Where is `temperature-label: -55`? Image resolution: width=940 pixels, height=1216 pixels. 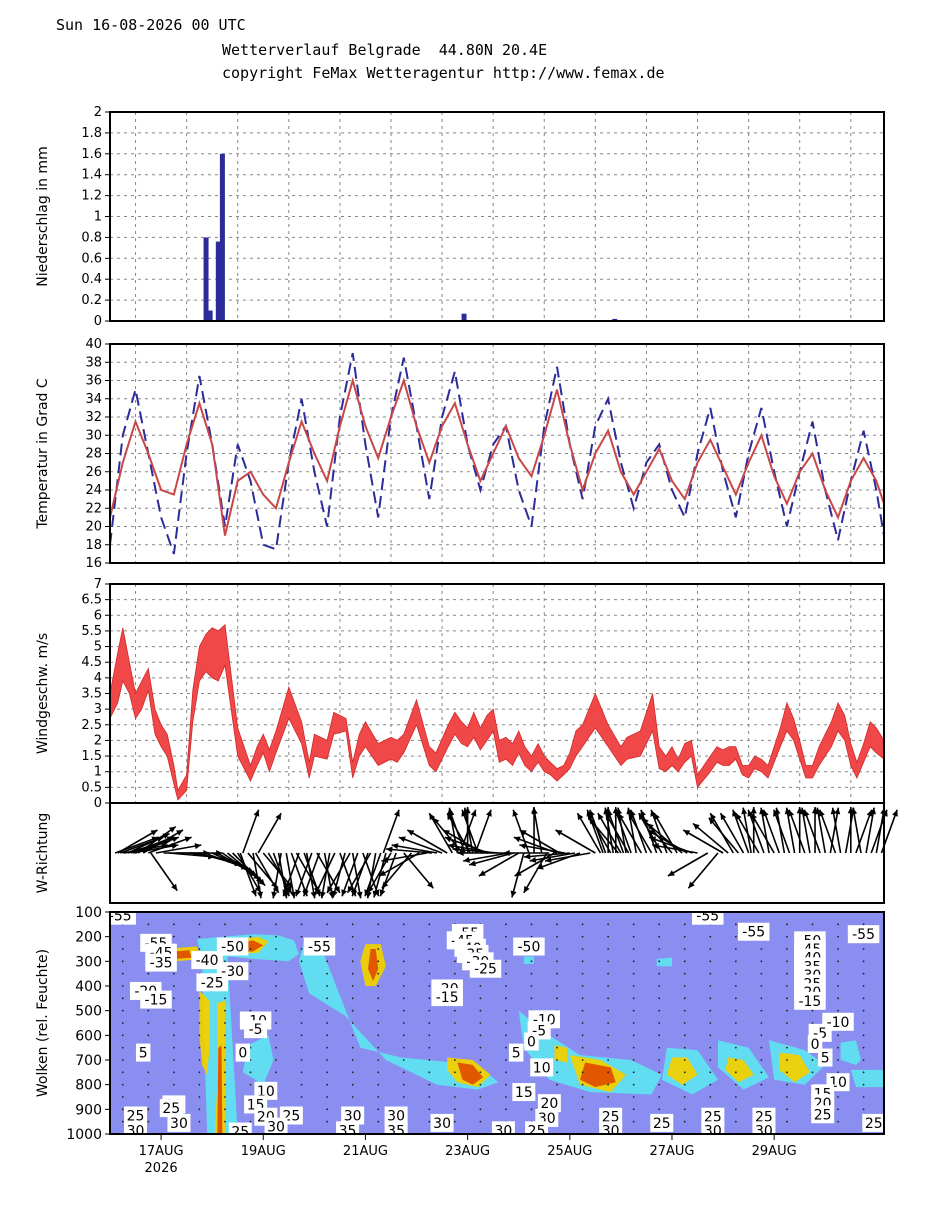 temperature-label: -55 is located at coordinates (319, 948).